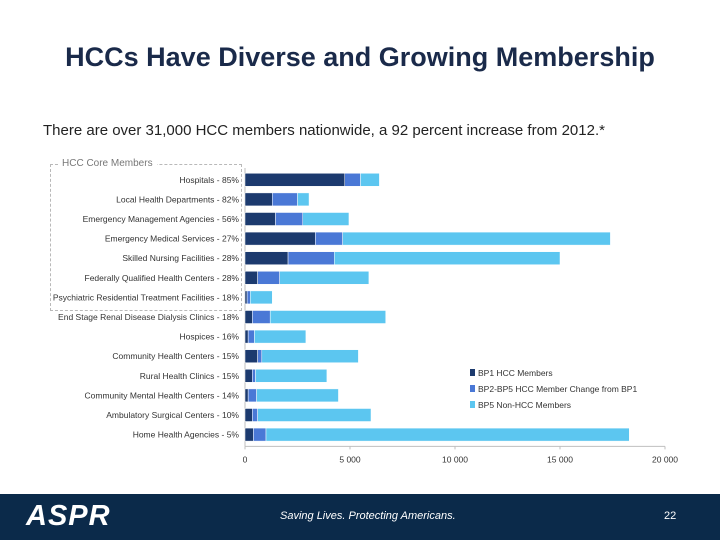 The image size is (720, 540). Describe the element at coordinates (524, 405) in the screenshot. I see `legend-label: BP5 Non-HCC Members` at that location.